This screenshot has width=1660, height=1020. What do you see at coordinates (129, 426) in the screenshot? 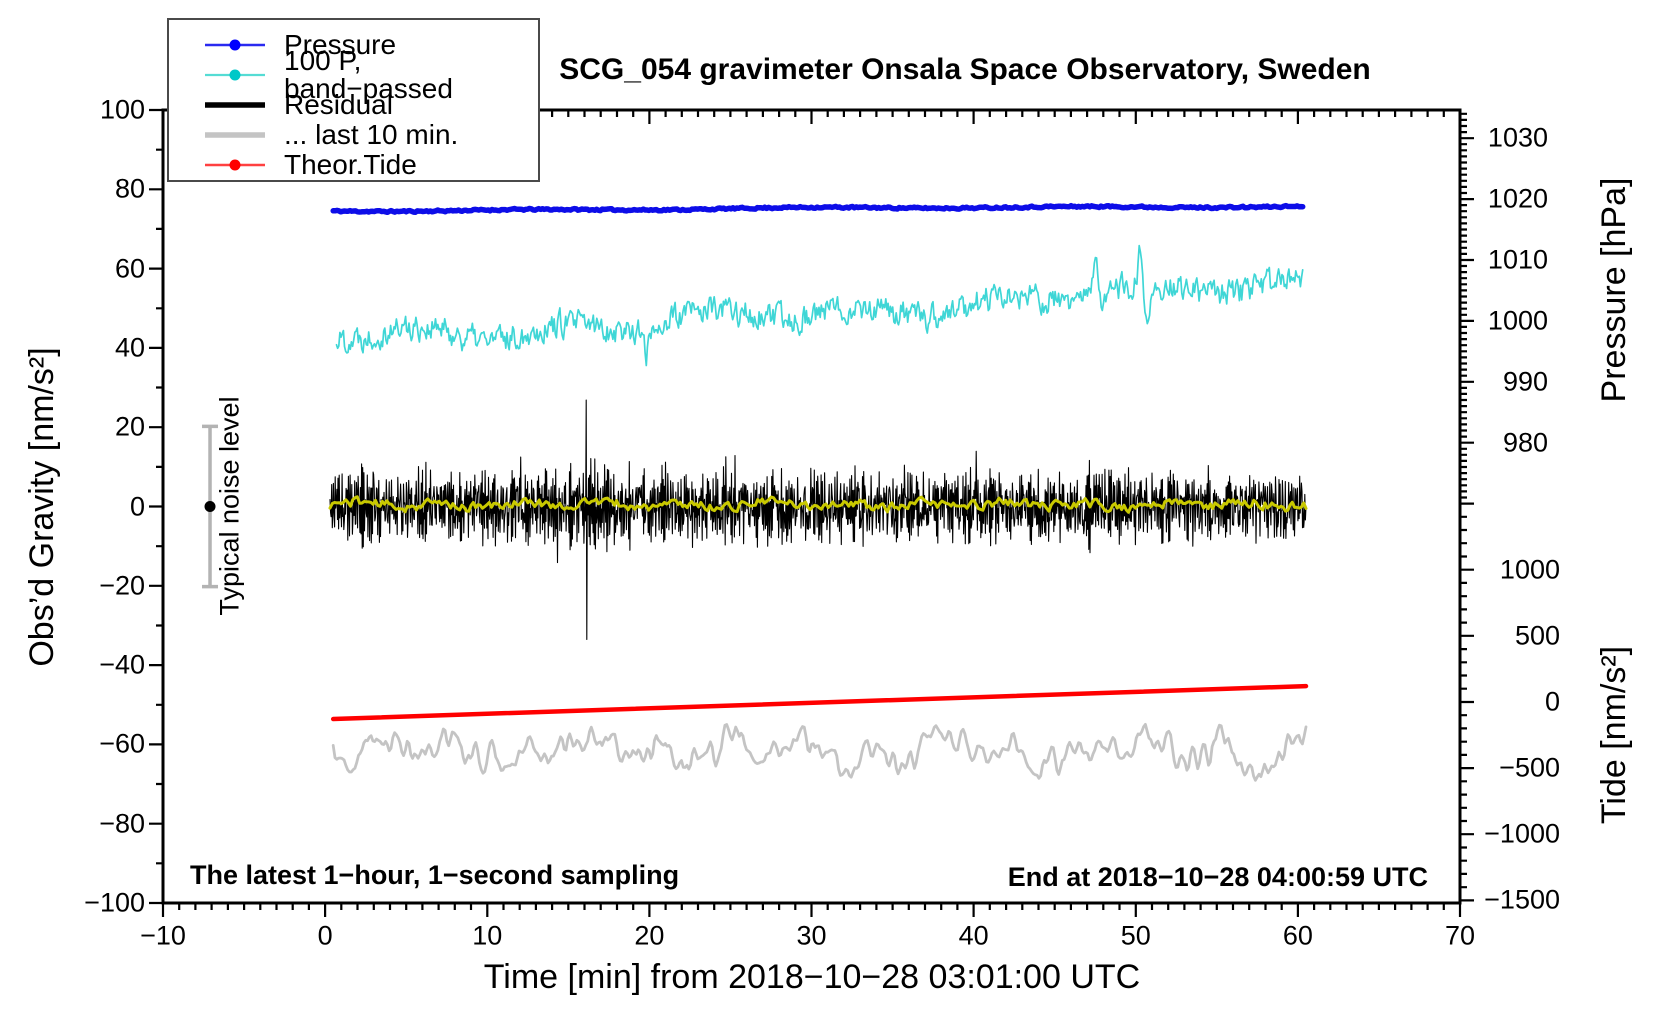
I see `y-left-tick-label: 20` at bounding box center [129, 426].